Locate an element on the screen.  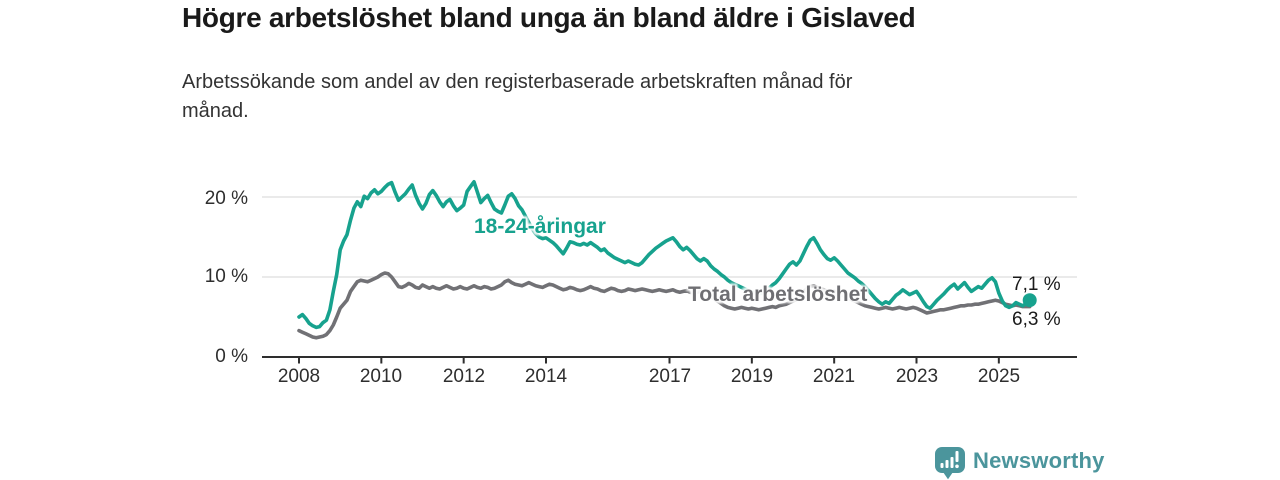
x-tick-2025: 2025 is located at coordinates (999, 376).